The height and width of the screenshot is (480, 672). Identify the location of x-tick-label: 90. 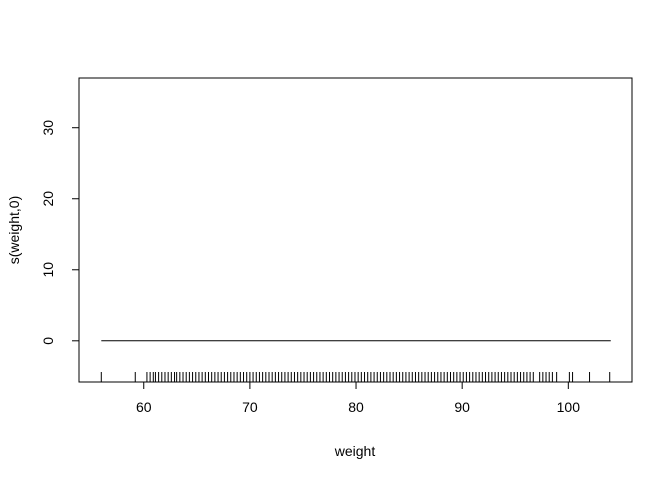
(462, 407).